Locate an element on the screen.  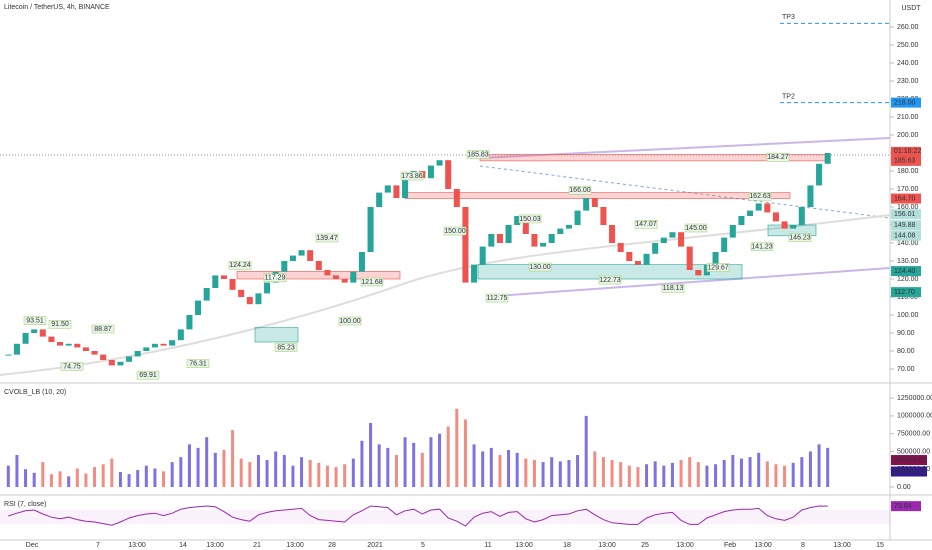
x-tick-label: 21 is located at coordinates (257, 545).